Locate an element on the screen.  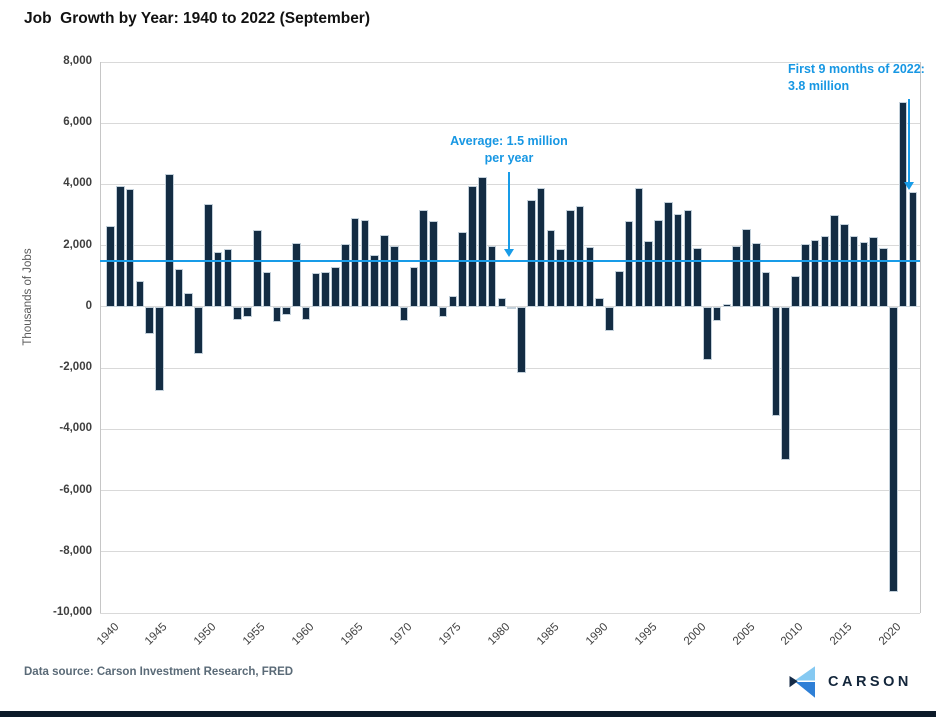
y-tick--2000: -2,000 is located at coordinates (75, 367).